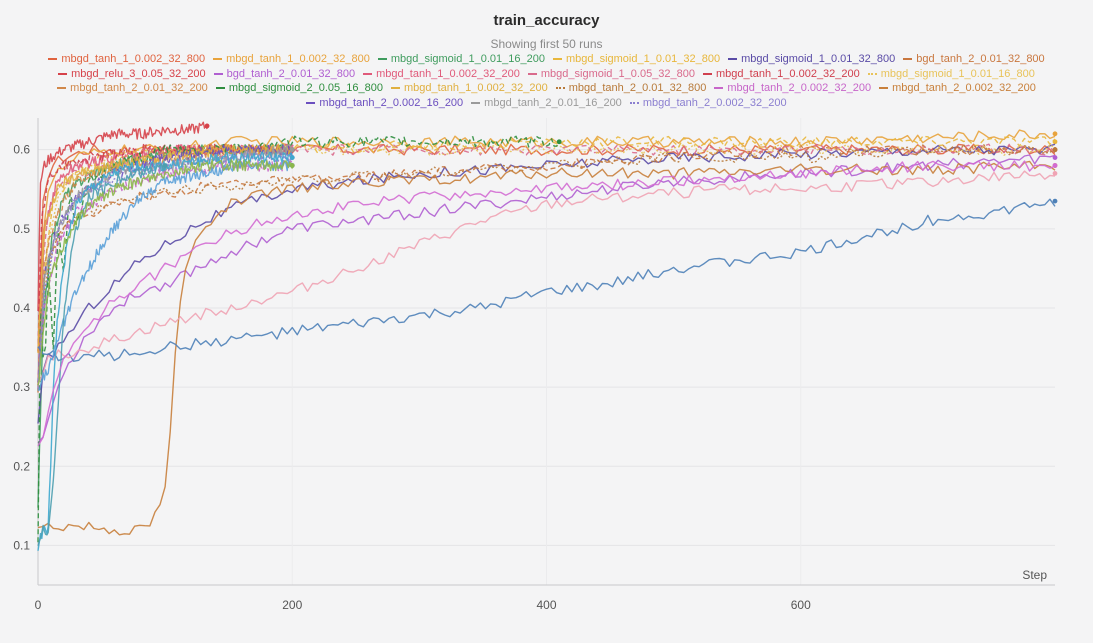  What do you see at coordinates (38, 605) in the screenshot?
I see `x-tick-label: 0` at bounding box center [38, 605].